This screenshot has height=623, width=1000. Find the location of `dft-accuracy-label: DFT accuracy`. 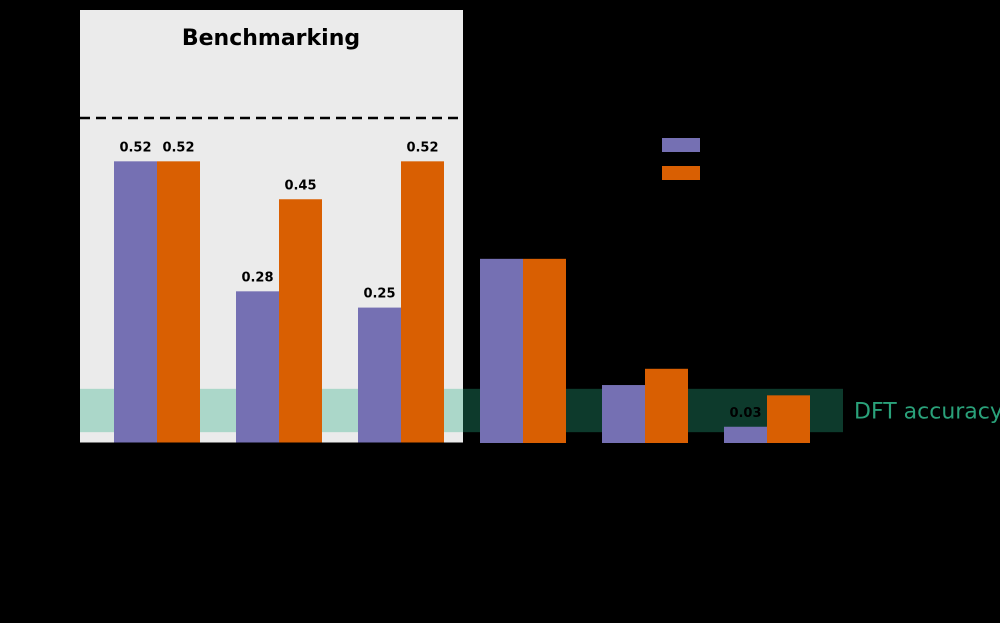

dft-accuracy-label: DFT accuracy is located at coordinates (927, 412).